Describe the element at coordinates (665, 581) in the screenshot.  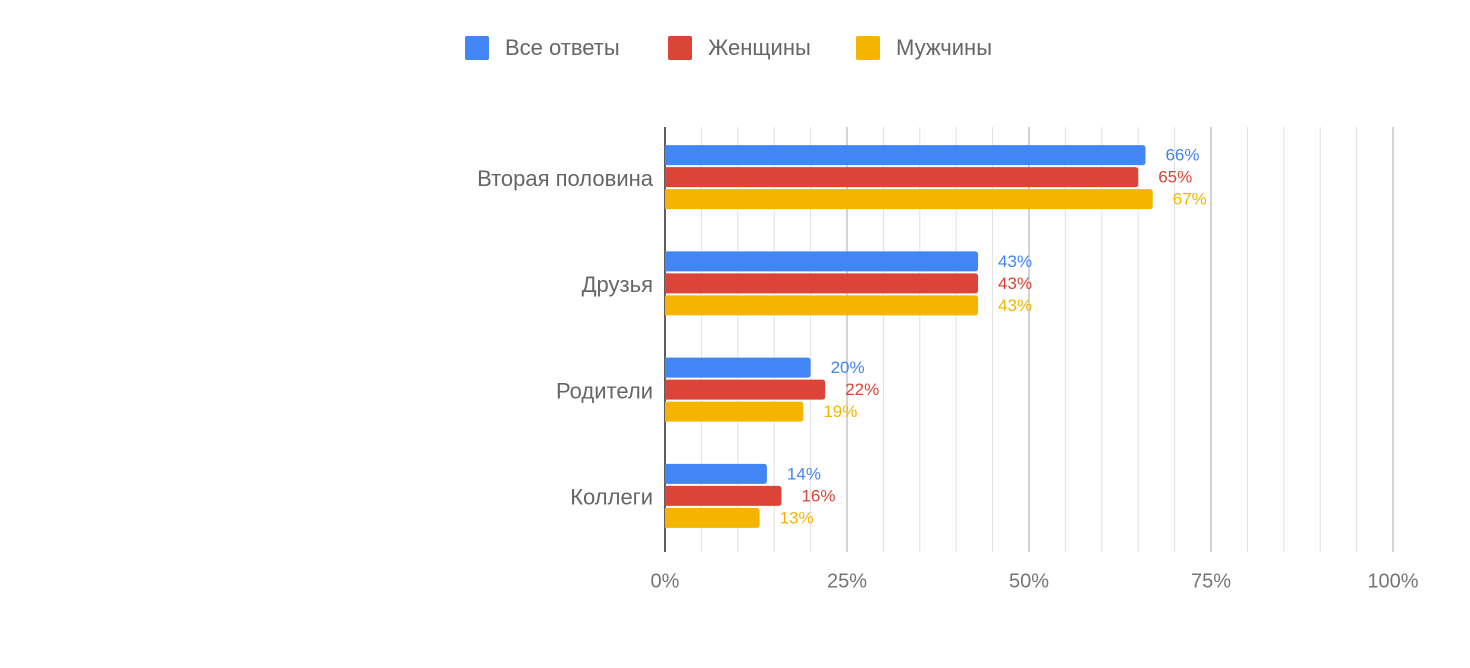
I see `x-tick-label: 0%` at that location.